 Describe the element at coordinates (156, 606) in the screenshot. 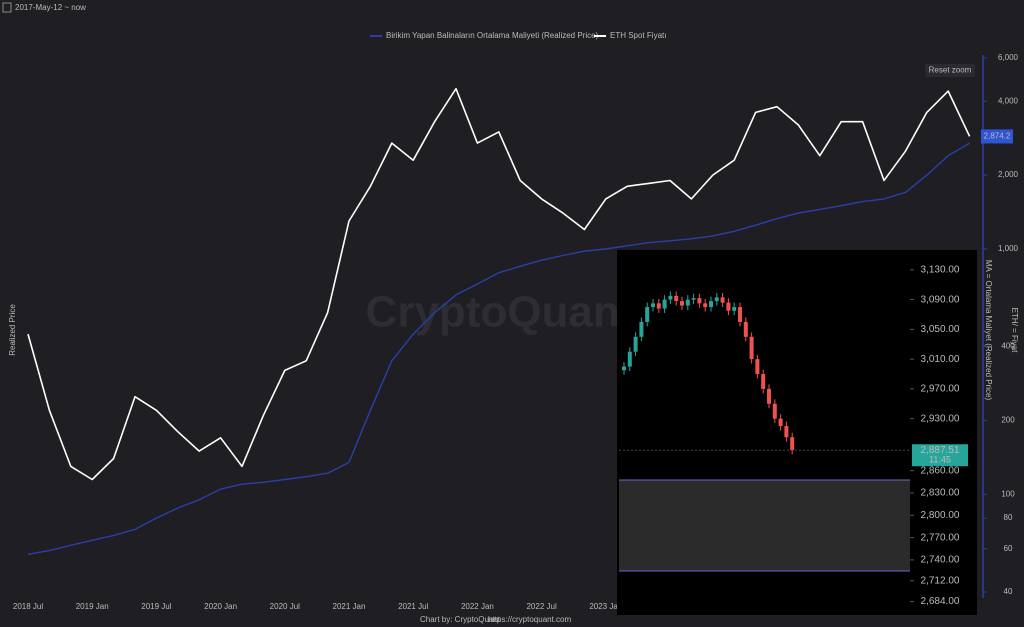

I see `x-tick-label: 2019 Jul` at that location.